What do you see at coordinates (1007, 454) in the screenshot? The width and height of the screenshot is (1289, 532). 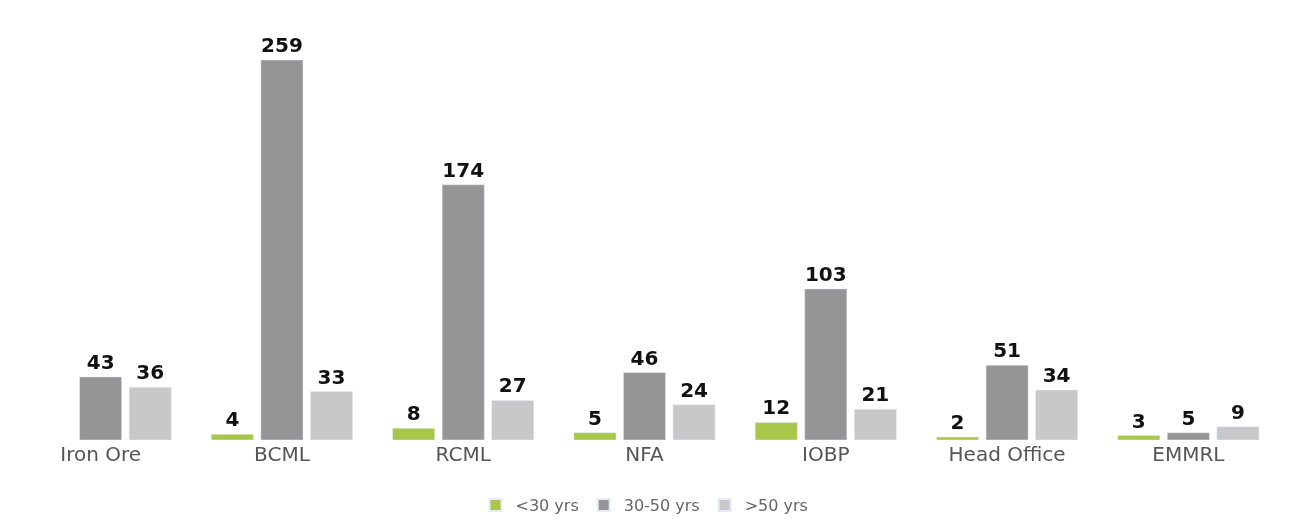 I see `x-tick-label: Head Office` at bounding box center [1007, 454].